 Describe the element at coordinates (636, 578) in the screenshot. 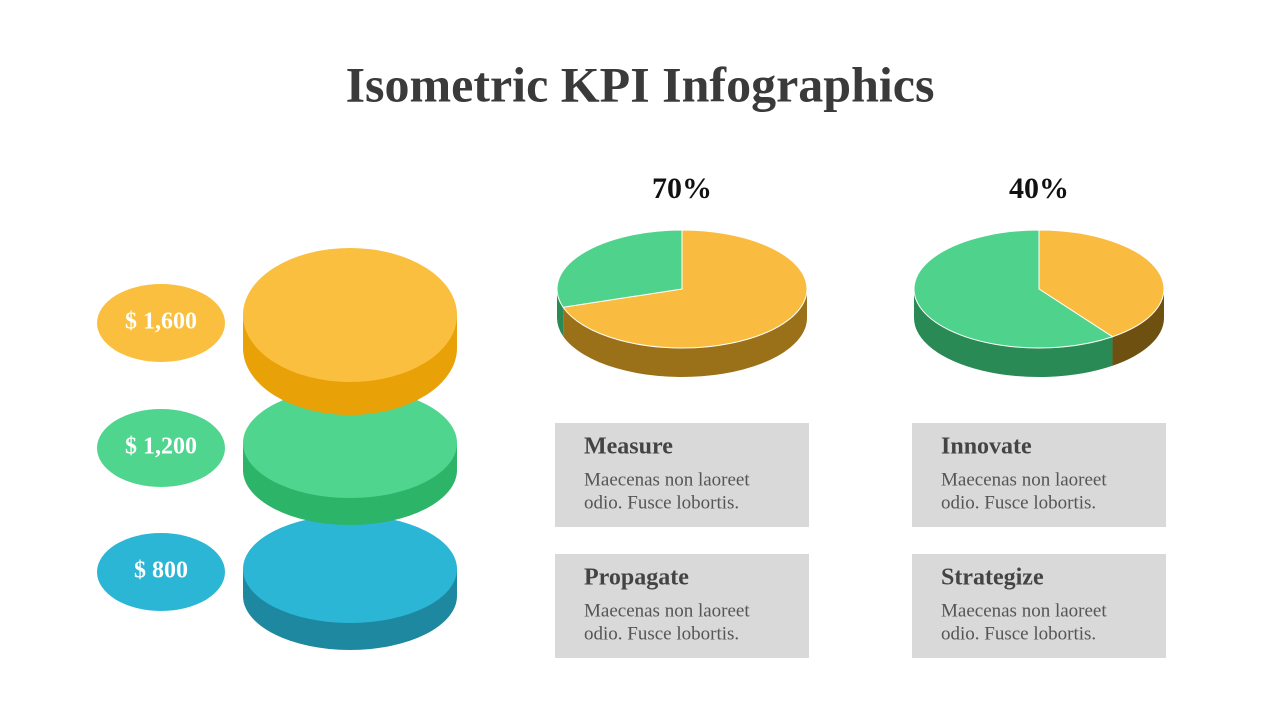

I see `card-title: Propagate` at that location.